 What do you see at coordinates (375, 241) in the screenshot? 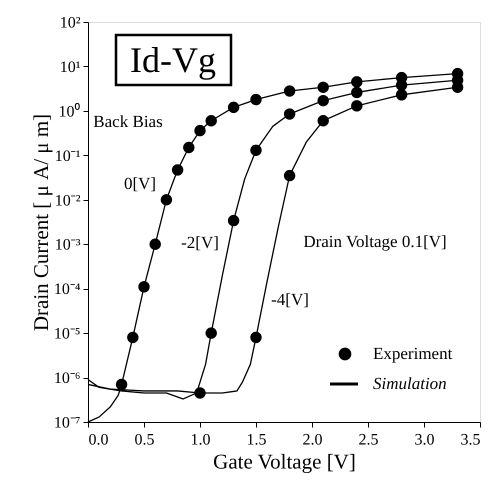
I see `annotation: Drain Voltage 0.1[V]` at bounding box center [375, 241].